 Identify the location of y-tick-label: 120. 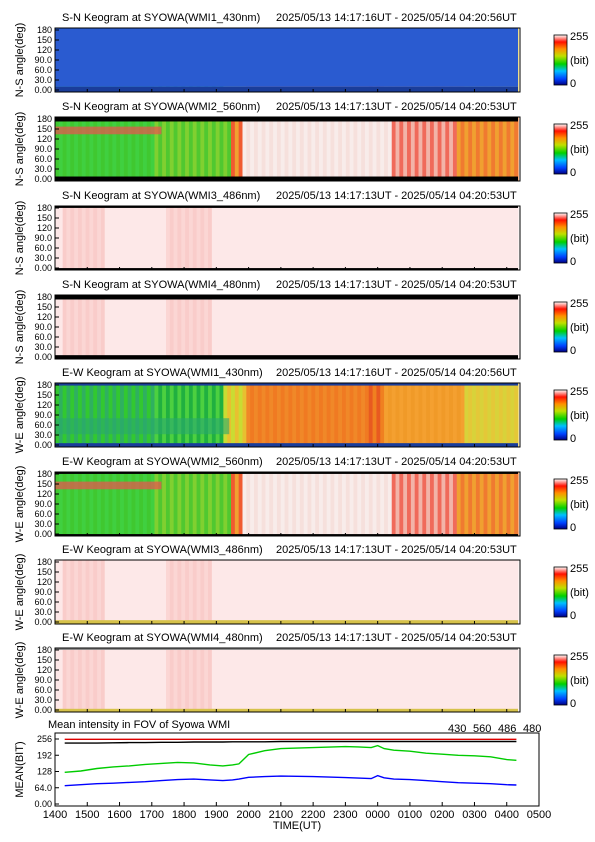
(44, 317).